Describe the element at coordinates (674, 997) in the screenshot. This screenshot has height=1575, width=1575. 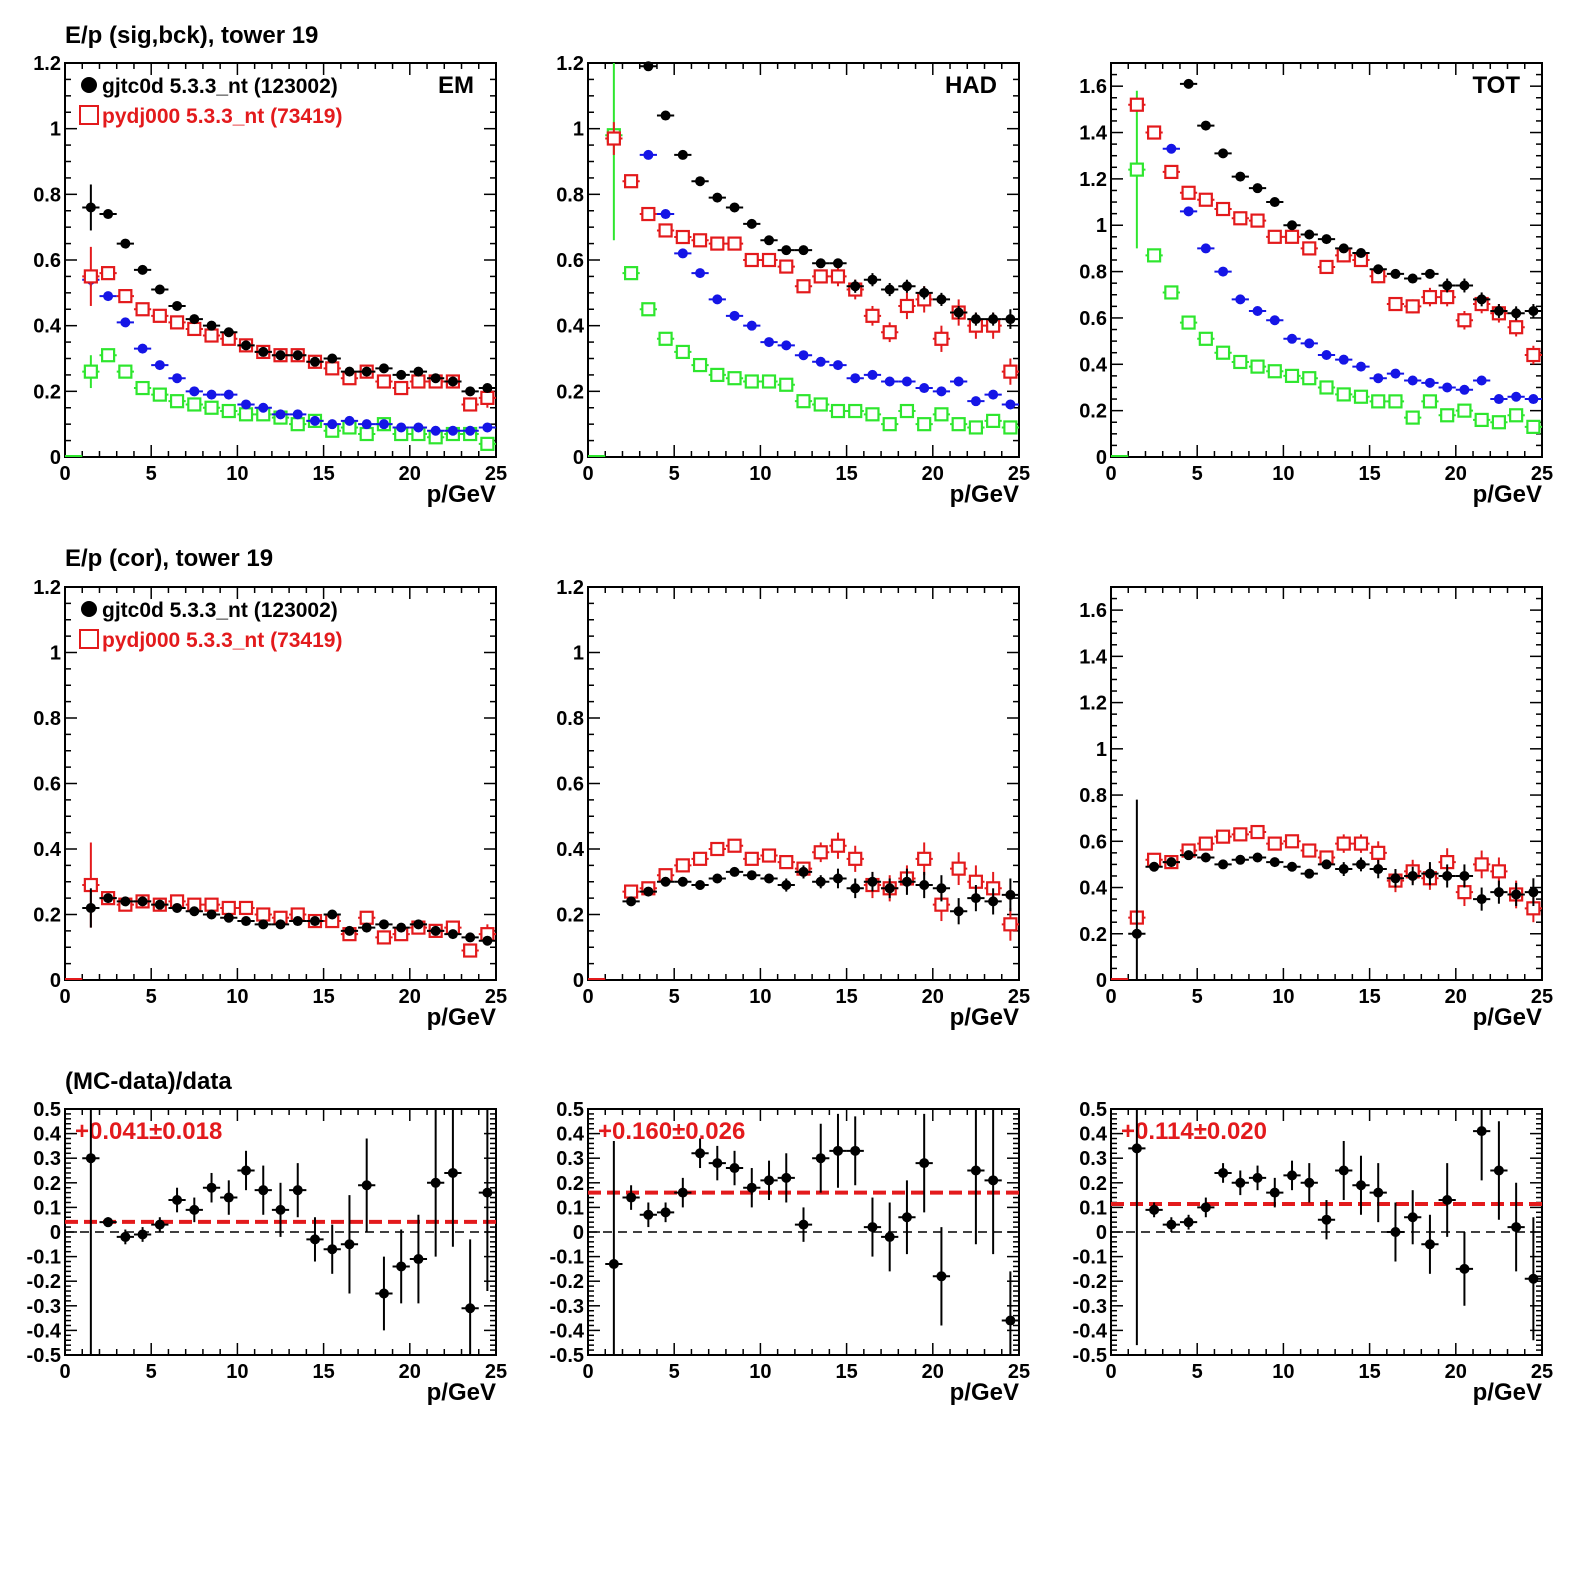
I see `x-tick-label: 5` at that location.